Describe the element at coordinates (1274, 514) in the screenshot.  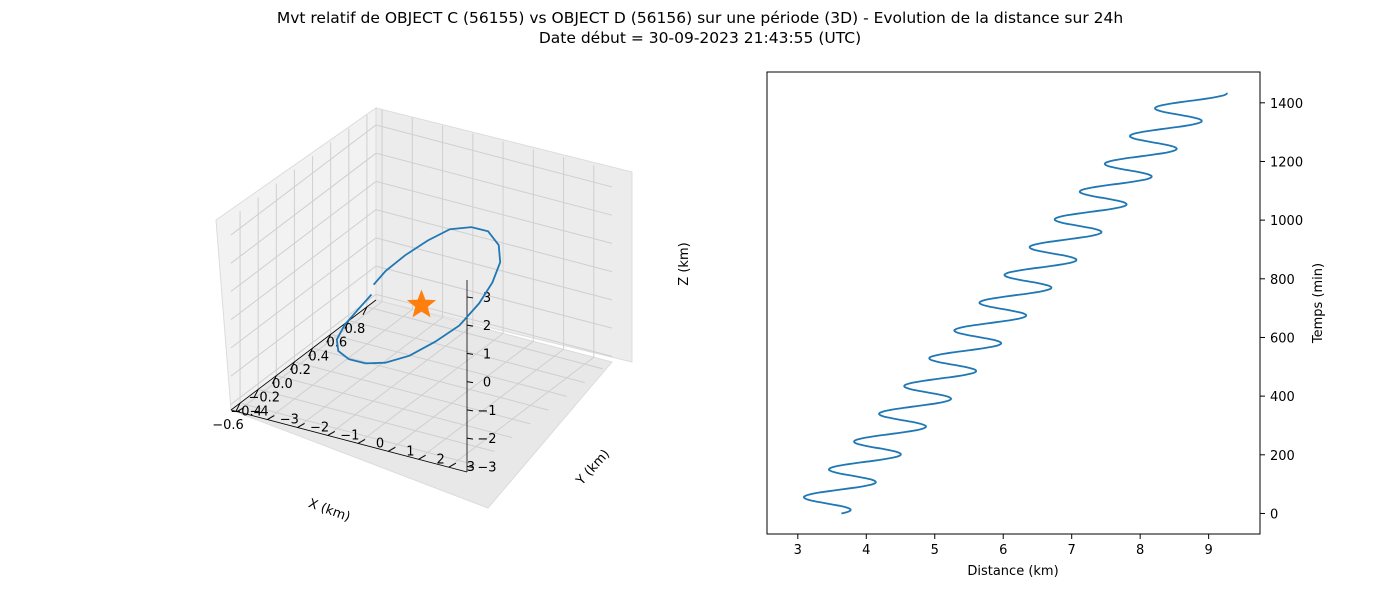
I see `y-tick-label-2d: 0` at that location.